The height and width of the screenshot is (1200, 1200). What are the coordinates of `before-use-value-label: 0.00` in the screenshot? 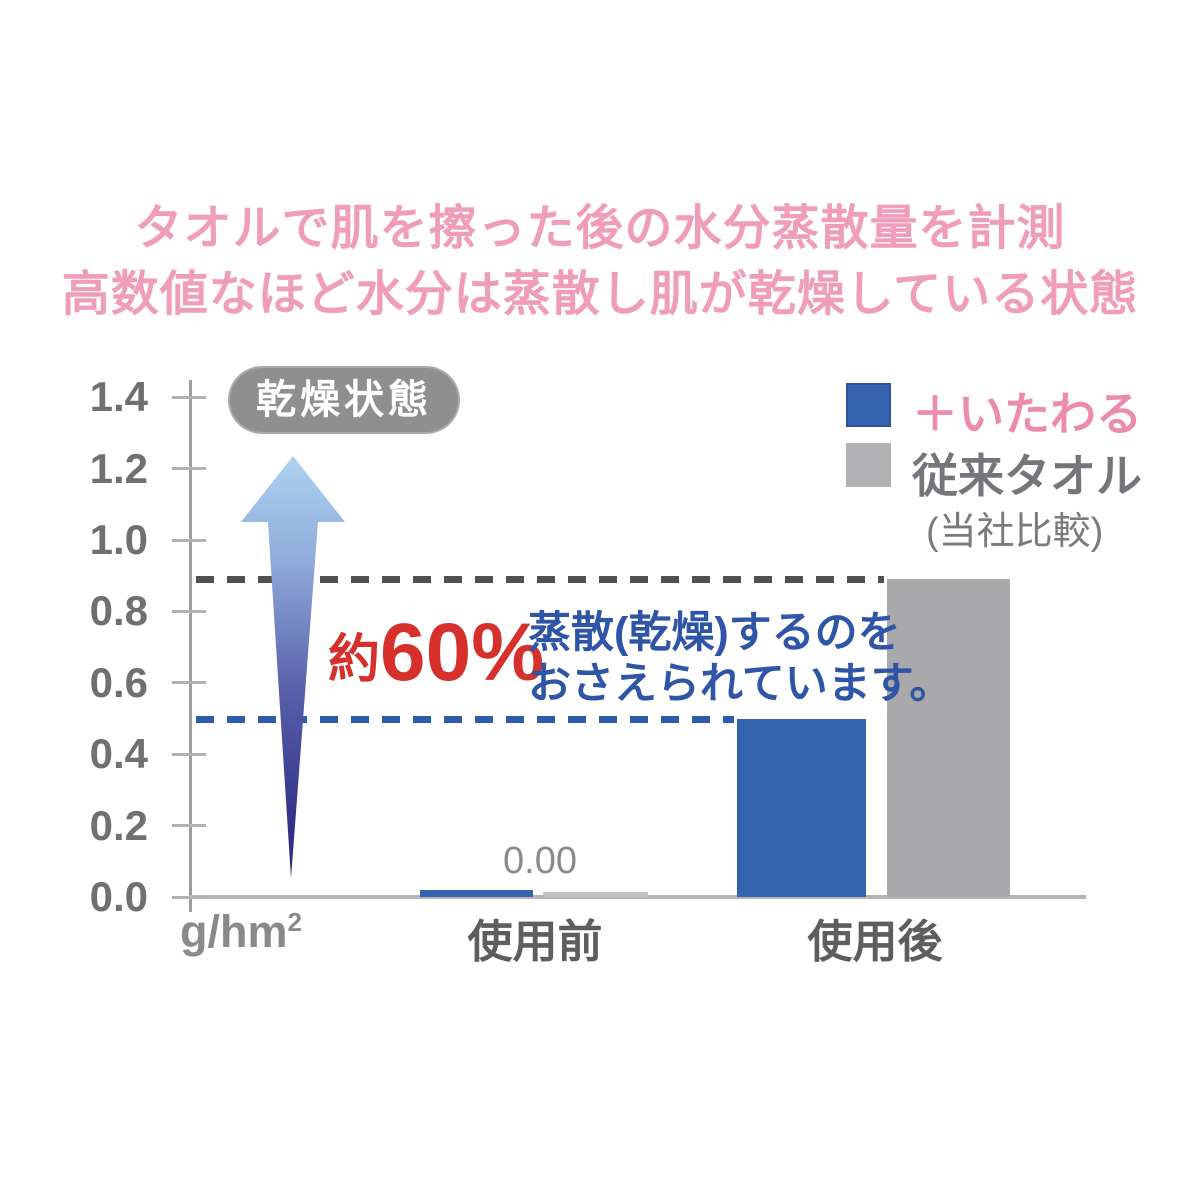 It's located at (540, 861).